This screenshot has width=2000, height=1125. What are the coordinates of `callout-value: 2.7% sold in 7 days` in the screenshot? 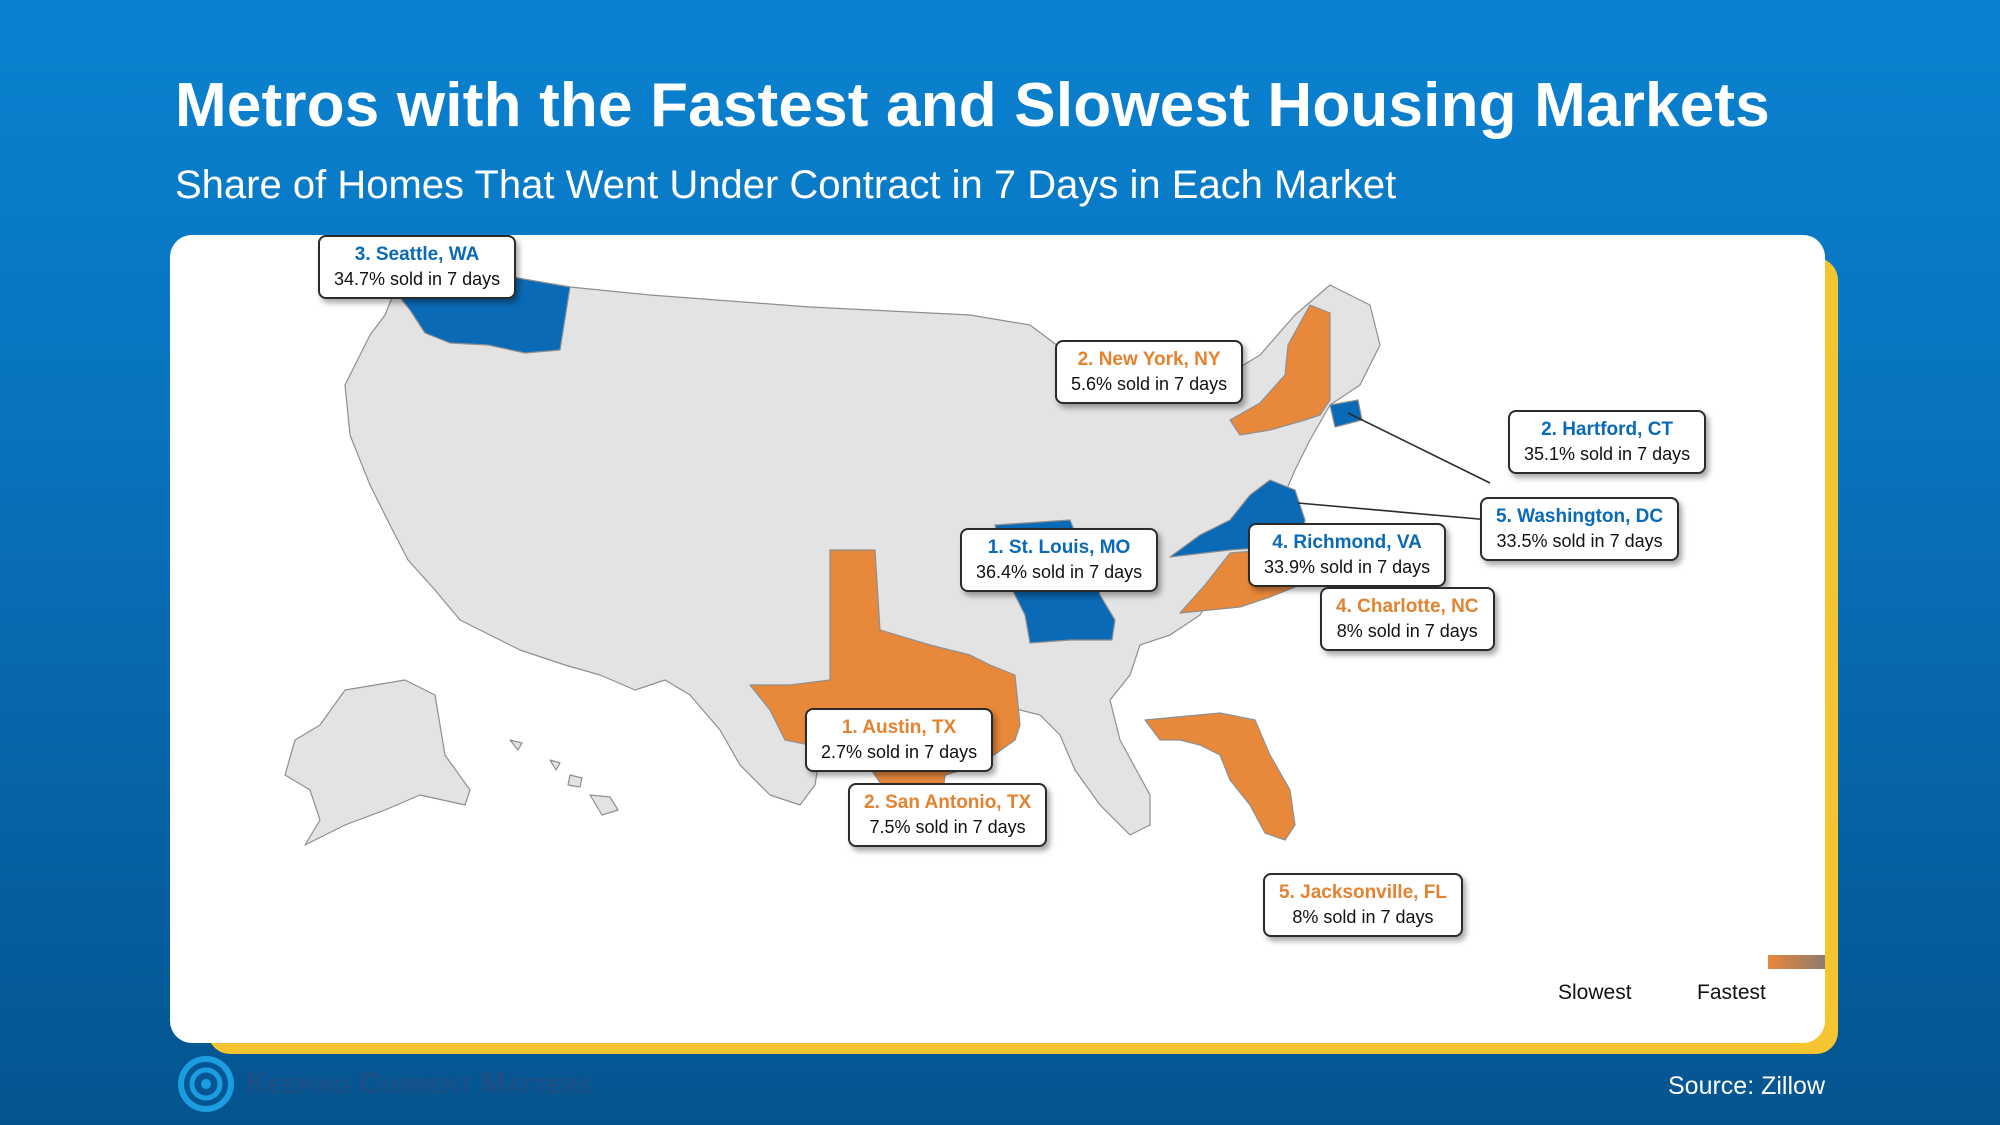 It's located at (899, 752).